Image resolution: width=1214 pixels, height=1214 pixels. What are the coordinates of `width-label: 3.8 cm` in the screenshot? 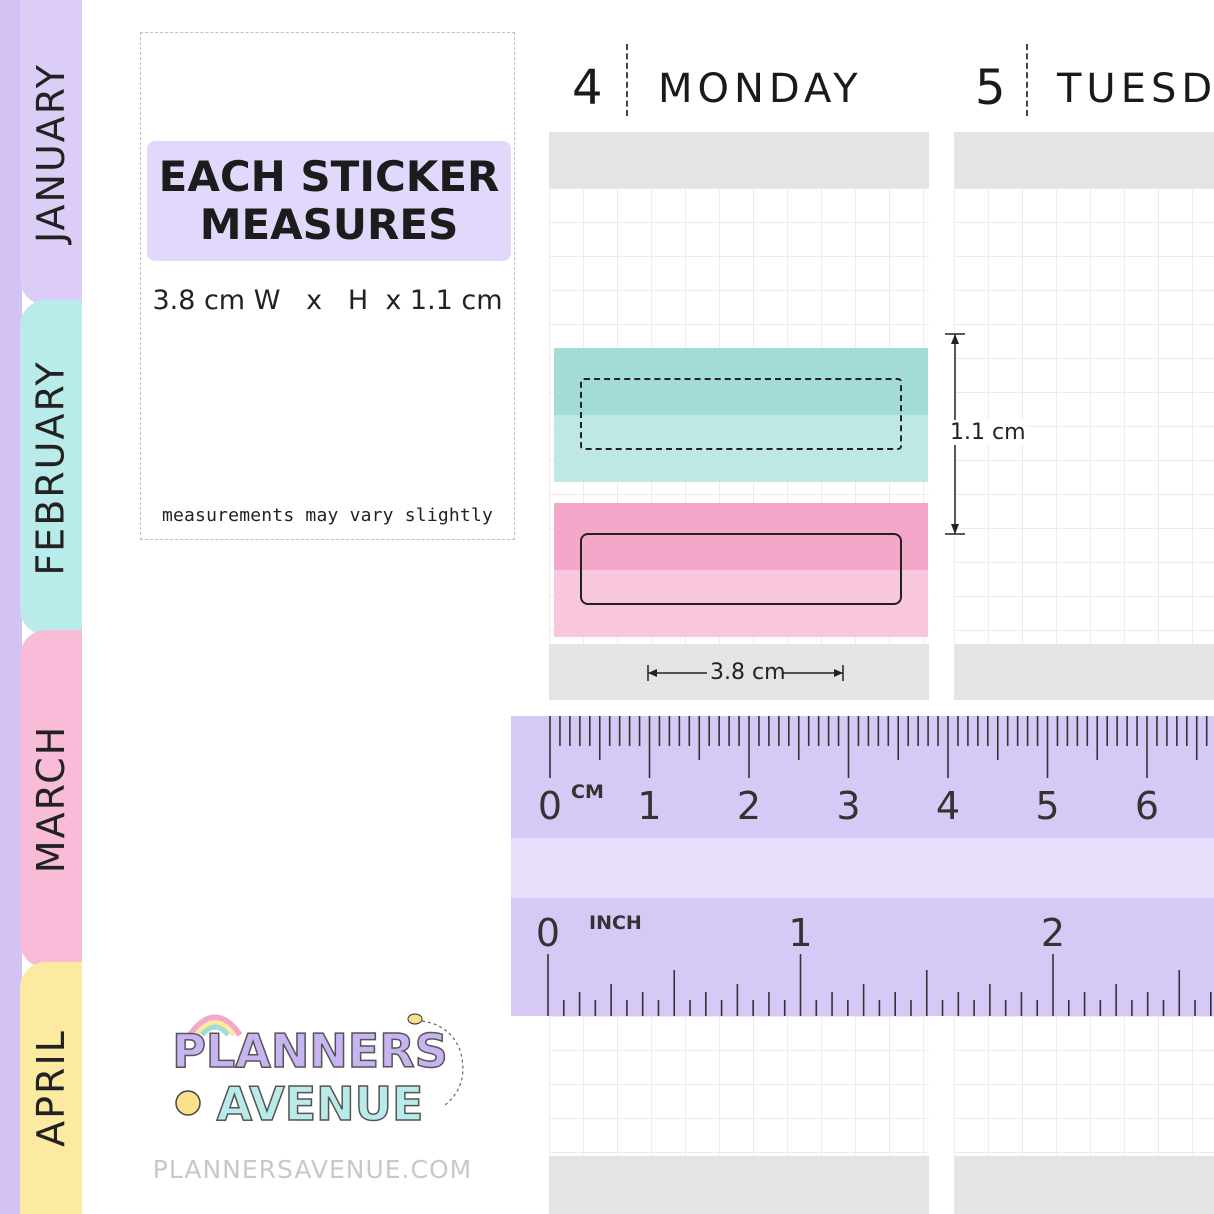 It's located at (748, 672).